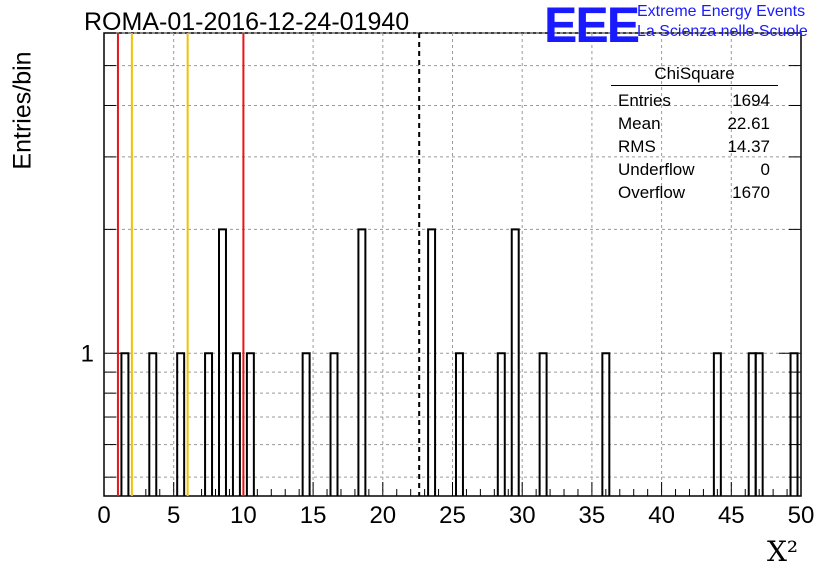 This screenshot has width=836, height=572. I want to click on x-tick-label: 5, so click(173, 515).